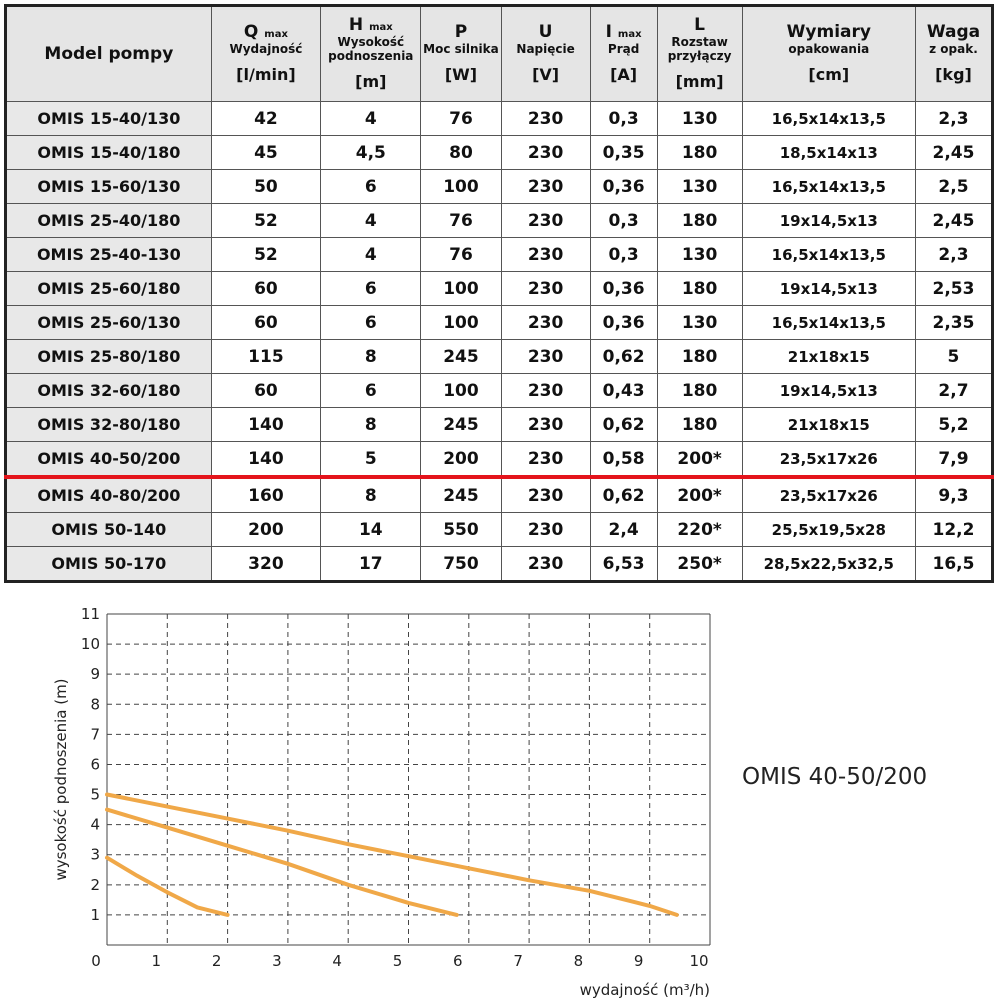  What do you see at coordinates (545, 32) in the screenshot?
I see `column-header-symbol: U` at bounding box center [545, 32].